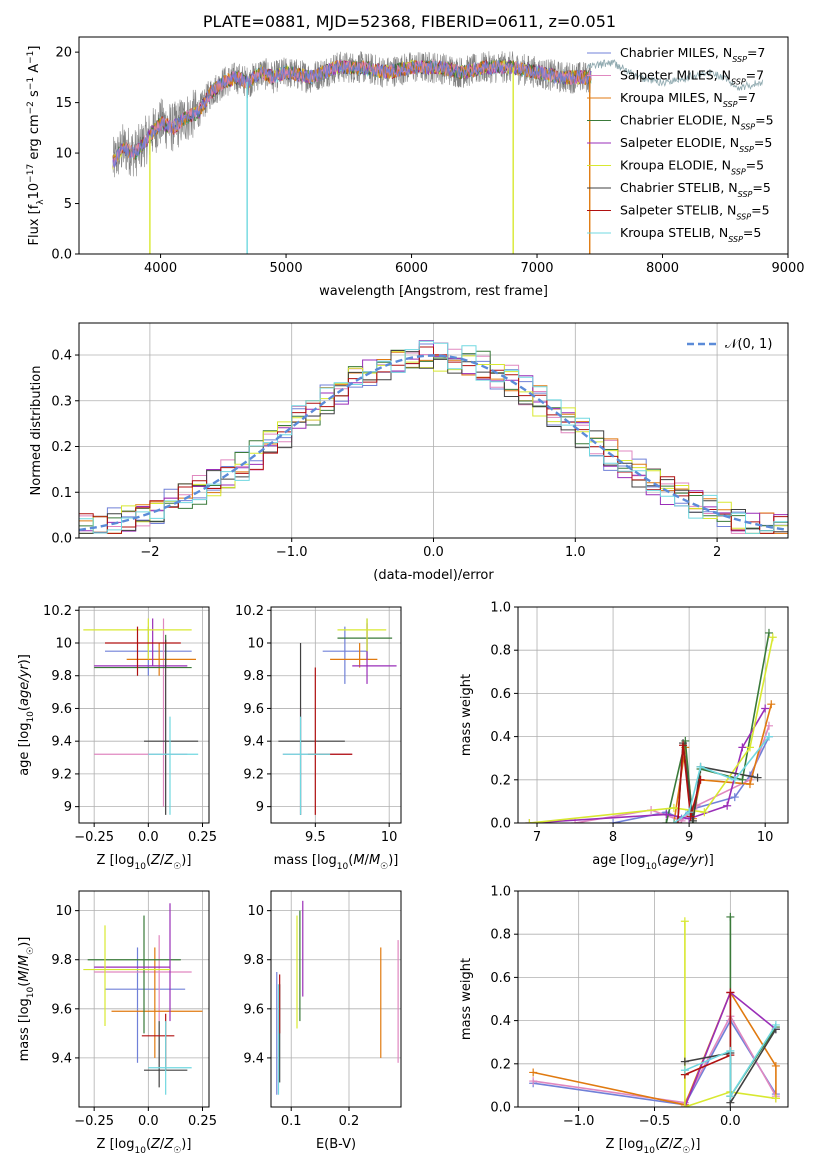  I want to click on histogram-step, so click(433, 440).